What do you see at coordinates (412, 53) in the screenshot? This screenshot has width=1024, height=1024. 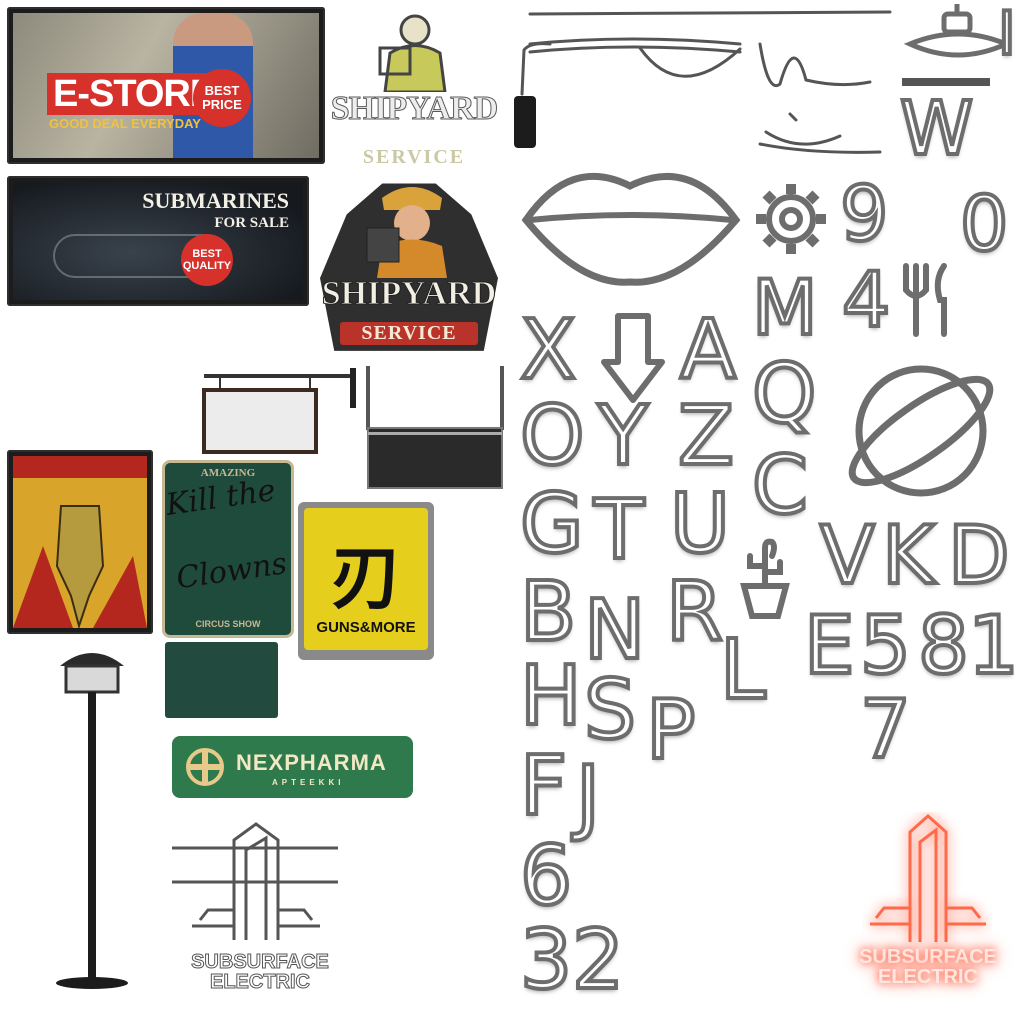 I see `shipyard-worker-stamp-icon` at bounding box center [412, 53].